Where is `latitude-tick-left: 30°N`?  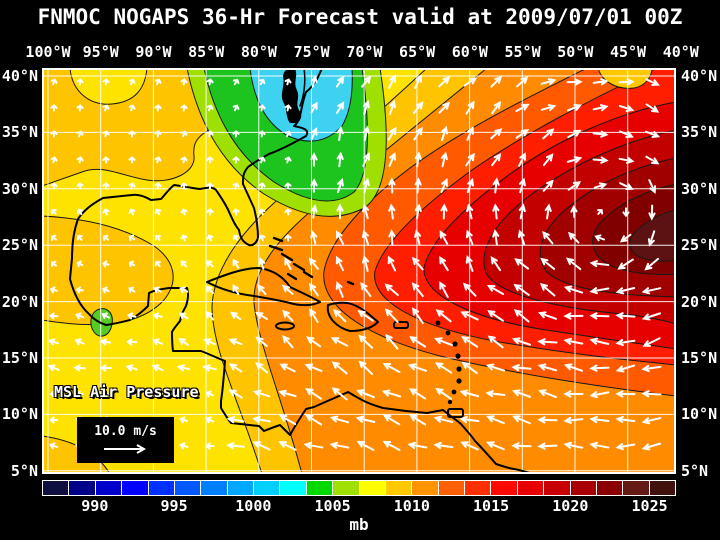
latitude-tick-left: 30°N is located at coordinates (19, 188).